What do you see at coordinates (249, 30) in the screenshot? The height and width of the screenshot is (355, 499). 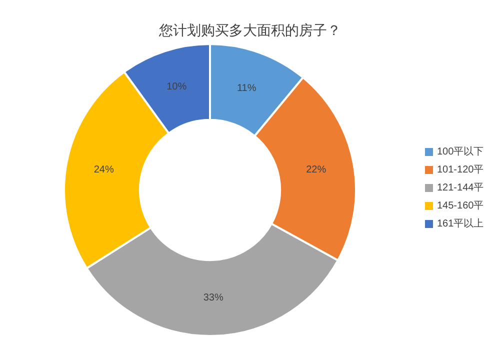 I see `chart-title: 您计划购买多大面积的房子？` at bounding box center [249, 30].